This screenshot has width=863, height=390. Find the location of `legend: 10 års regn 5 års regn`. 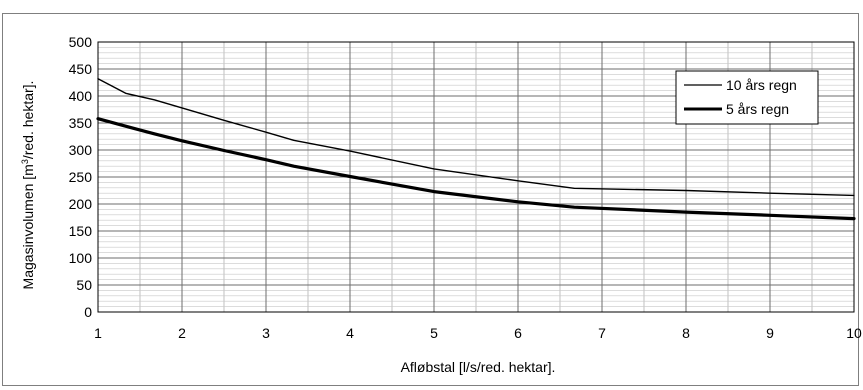

legend: 10 års regn 5 års regn is located at coordinates (747, 97).